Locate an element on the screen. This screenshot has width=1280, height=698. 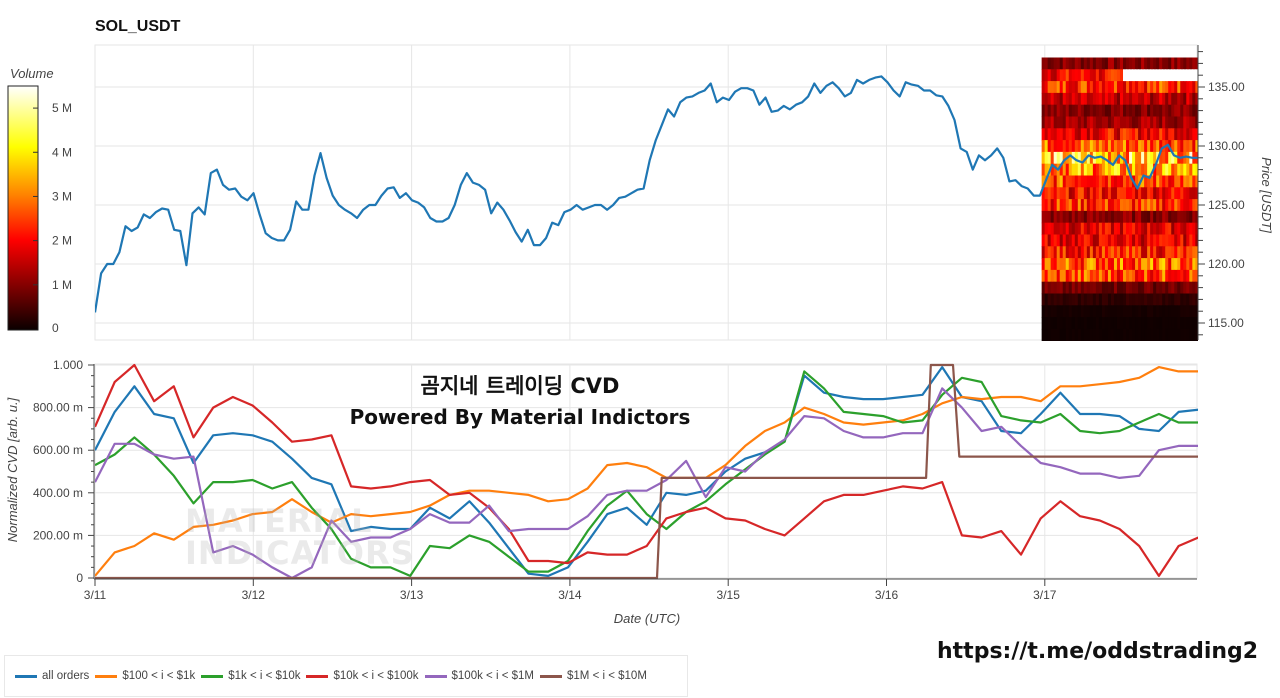
telegram-link: https://t.me/oddstrading2 is located at coordinates (1098, 651).